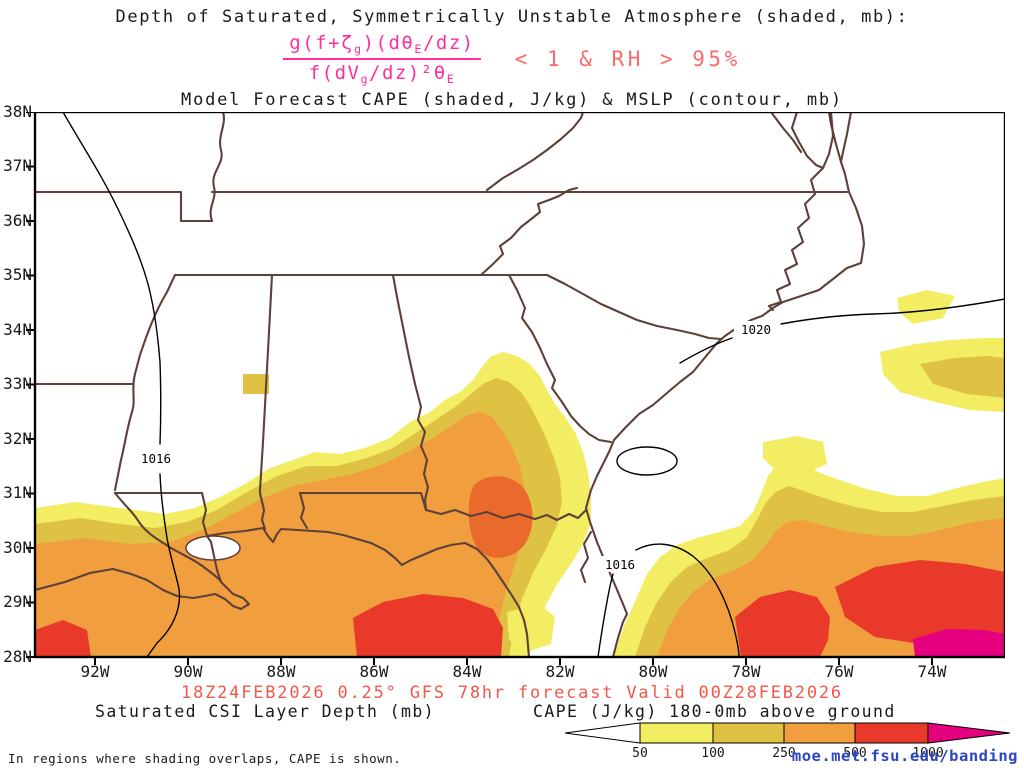  Describe the element at coordinates (265, 711) in the screenshot. I see `csi-legend-label: Saturated CSI Layer Depth (mb)` at that location.